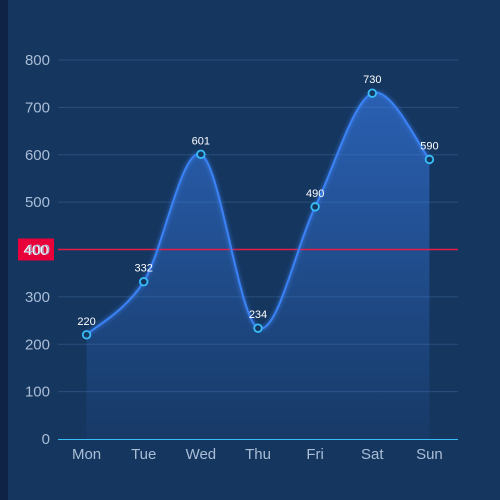 The height and width of the screenshot is (500, 500). I want to click on x-tick-label: Sun, so click(429, 454).